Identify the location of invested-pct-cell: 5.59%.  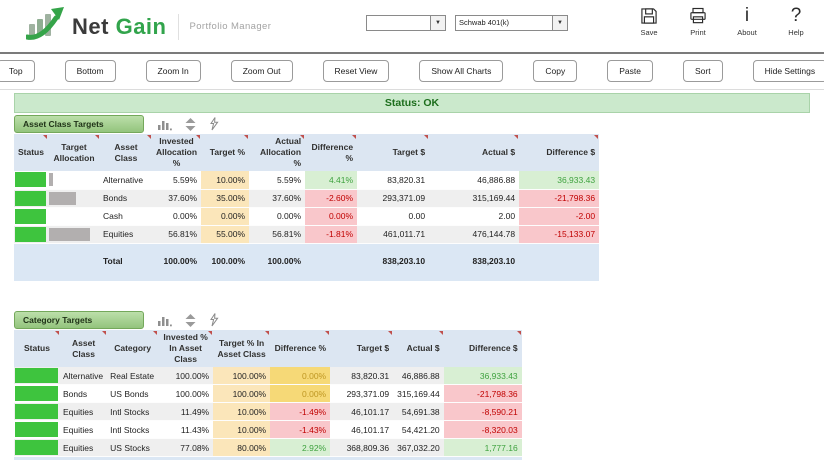
(185, 179).